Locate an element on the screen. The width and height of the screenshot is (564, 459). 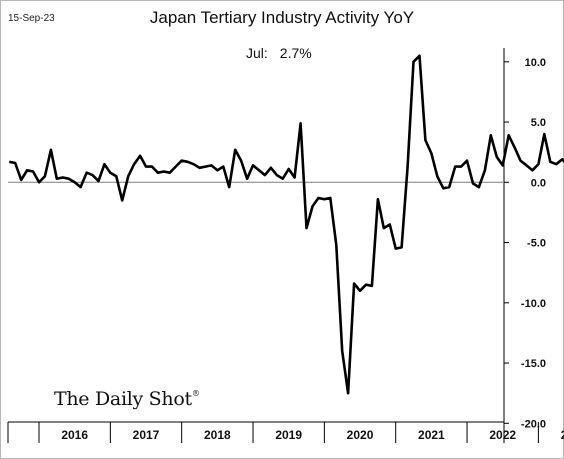
x-tick-label: 2023 is located at coordinates (562, 435).